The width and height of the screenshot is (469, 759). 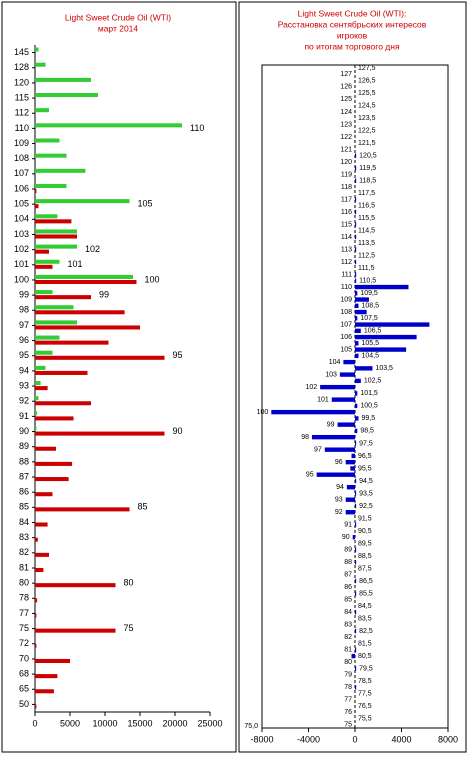 I want to click on y-tick-label: 72, so click(x=24, y=643).